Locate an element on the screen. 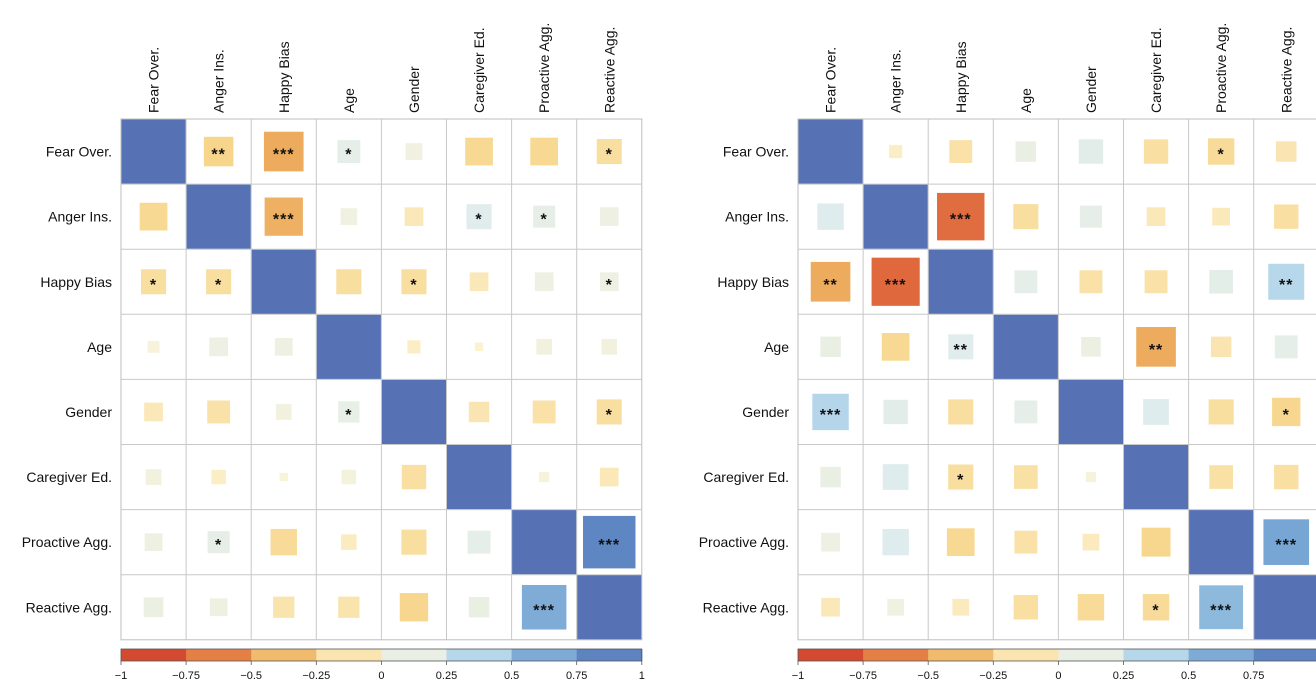 The height and width of the screenshot is (684, 1316). column-label: Proactive Agg. is located at coordinates (544, 68).